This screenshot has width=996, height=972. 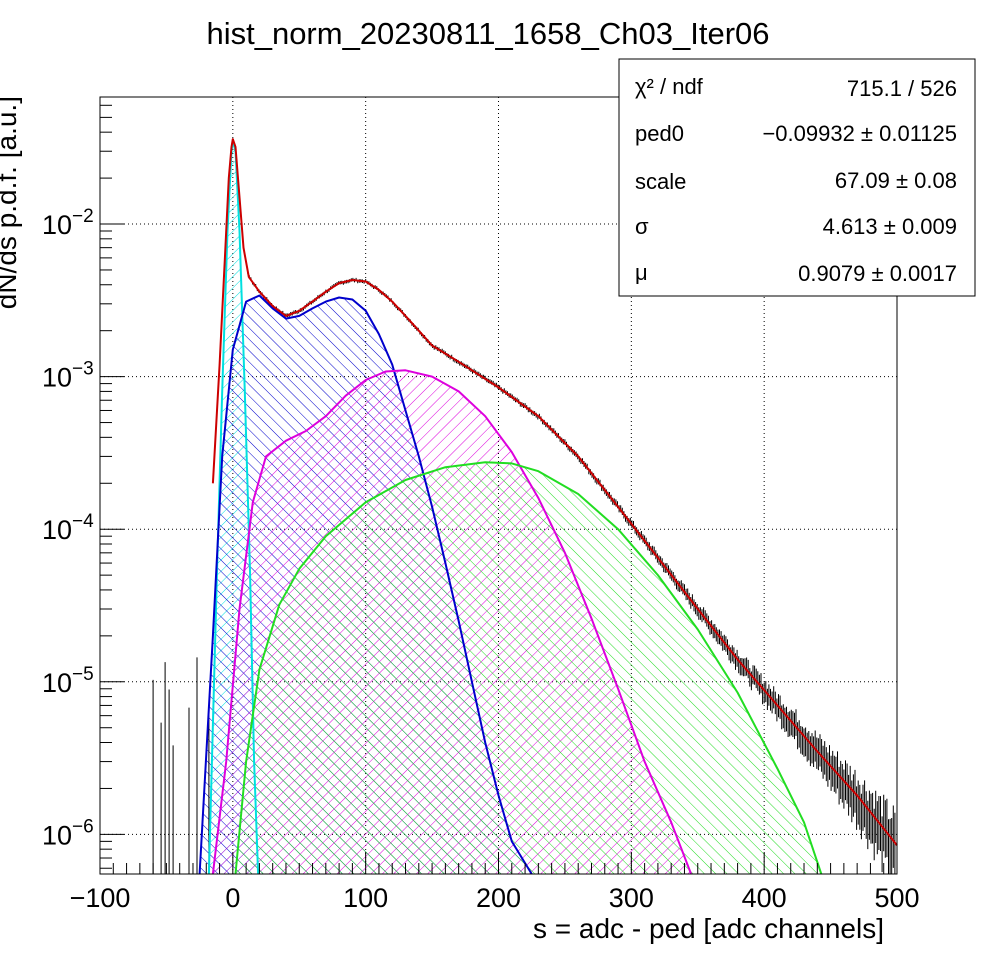 I want to click on y-tick-label: 10⁻⁶, so click(x=68, y=833).